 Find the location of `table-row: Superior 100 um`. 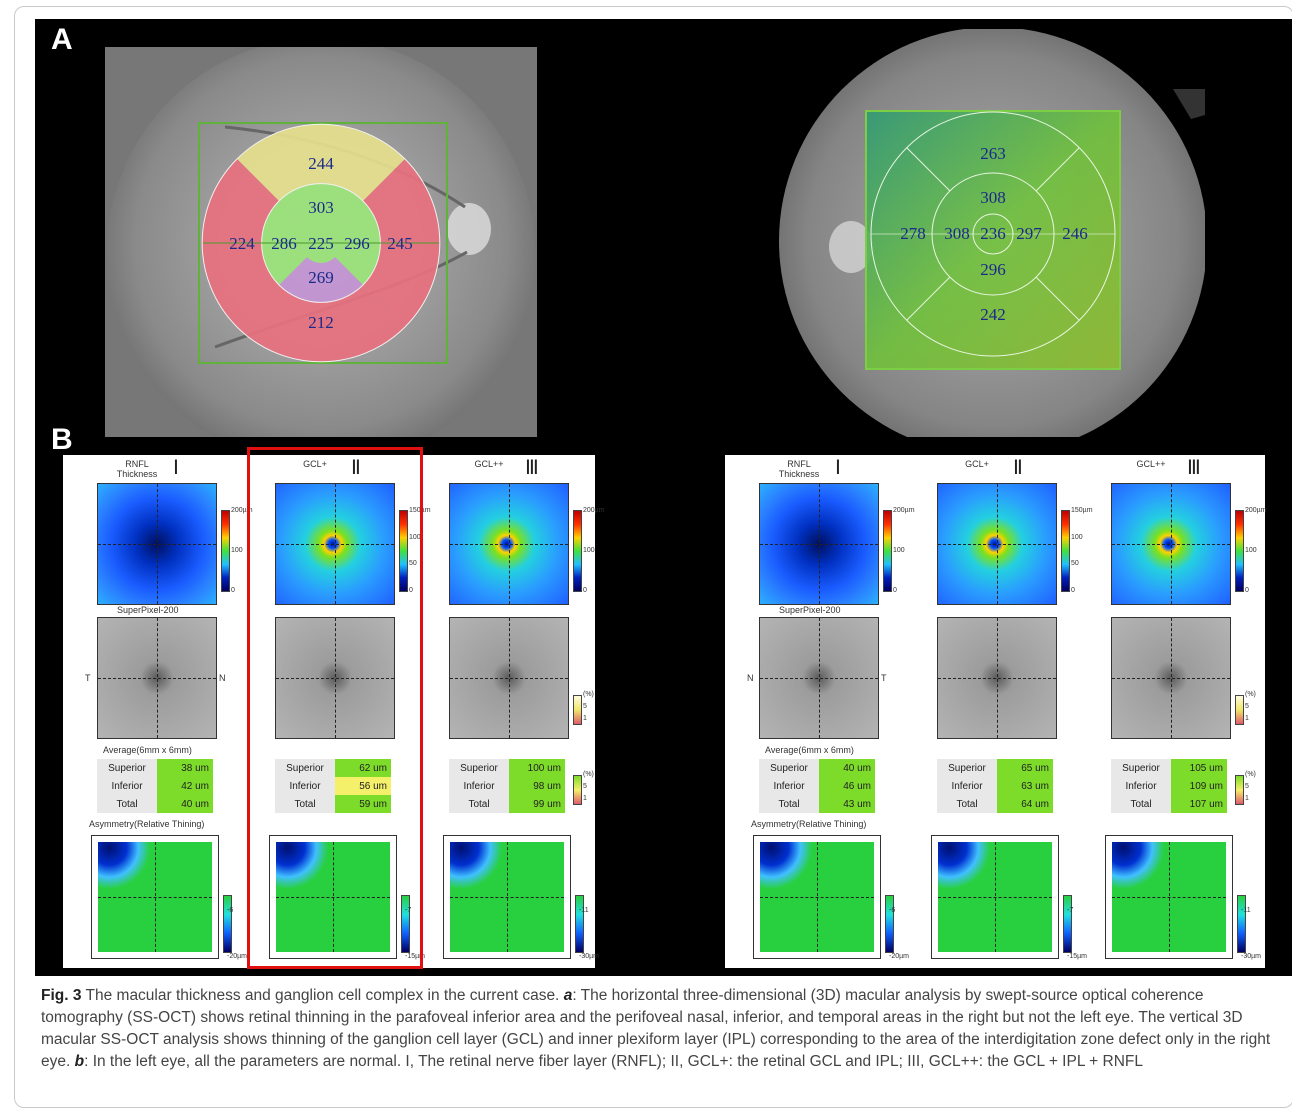

table-row: Superior 100 um is located at coordinates (507, 768).